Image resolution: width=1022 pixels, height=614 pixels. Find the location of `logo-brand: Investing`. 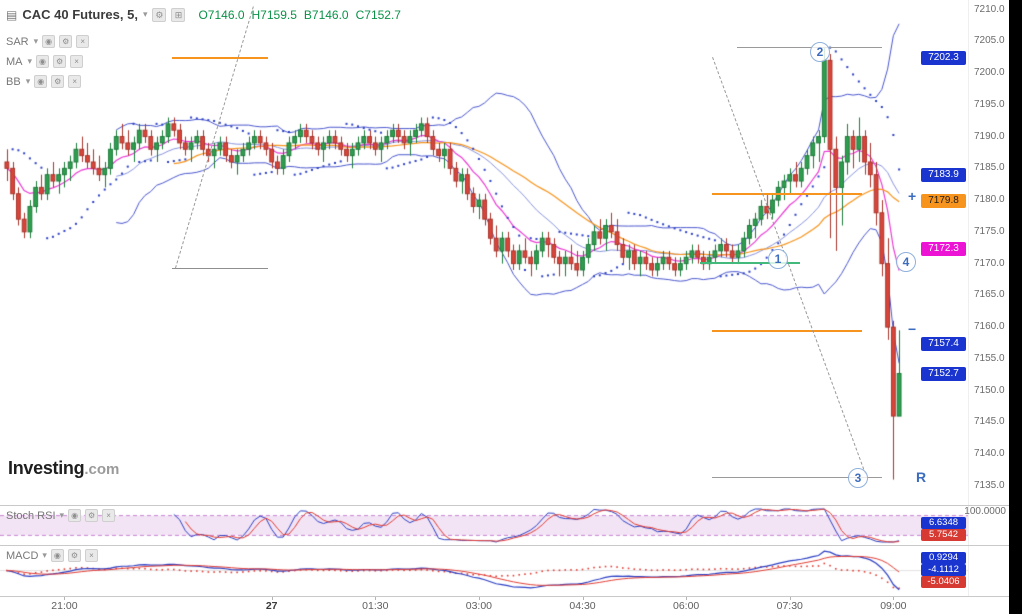

logo-brand: Investing is located at coordinates (46, 468).